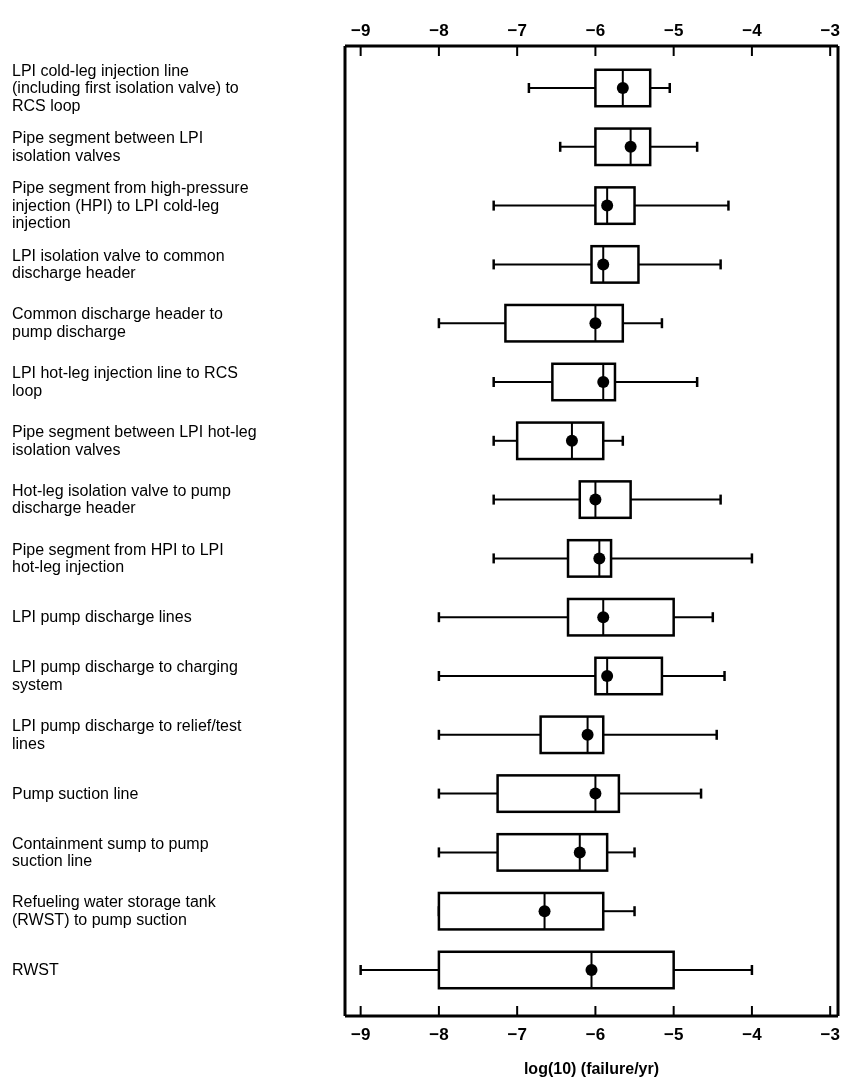 The image size is (852, 1088). I want to click on x2-tick-label: −3, so click(830, 1034).